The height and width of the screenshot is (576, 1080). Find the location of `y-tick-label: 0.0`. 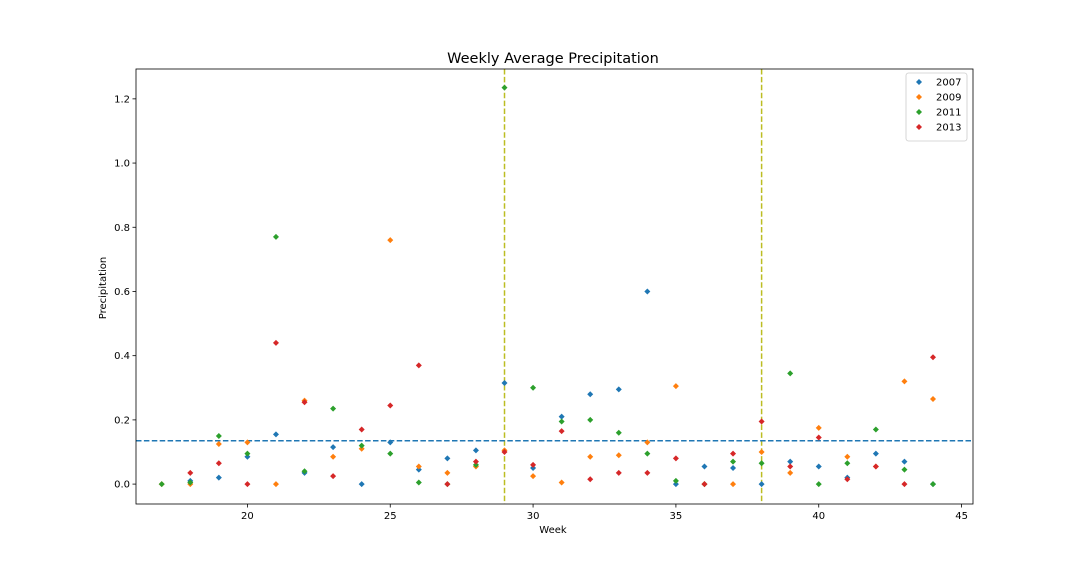

y-tick-label: 0.0 is located at coordinates (122, 485).